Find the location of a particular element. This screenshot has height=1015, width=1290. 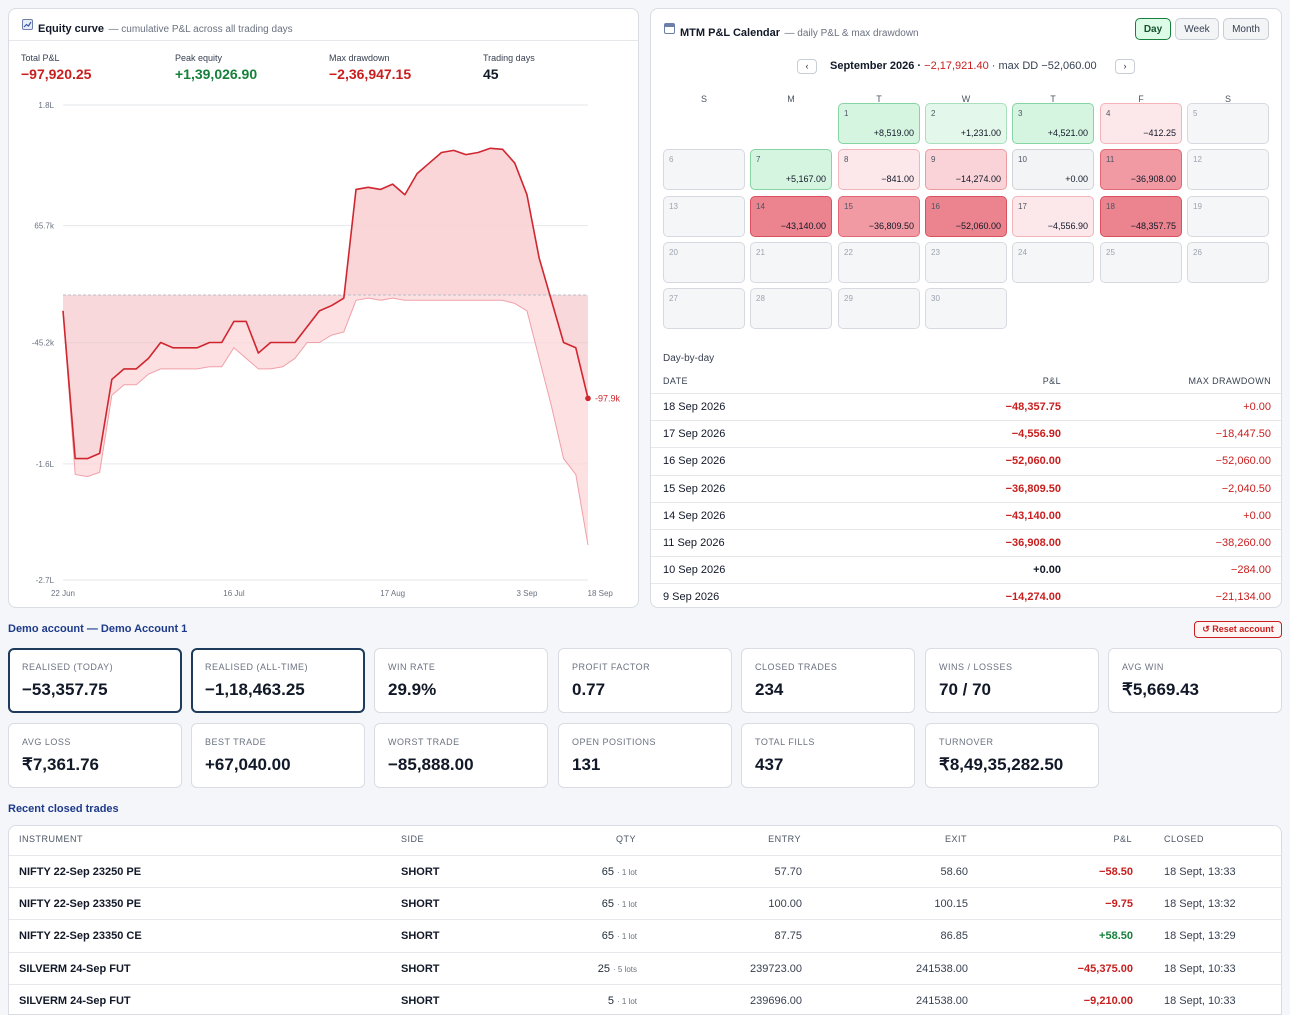

trades-title: Recent closed trades is located at coordinates (63, 809).